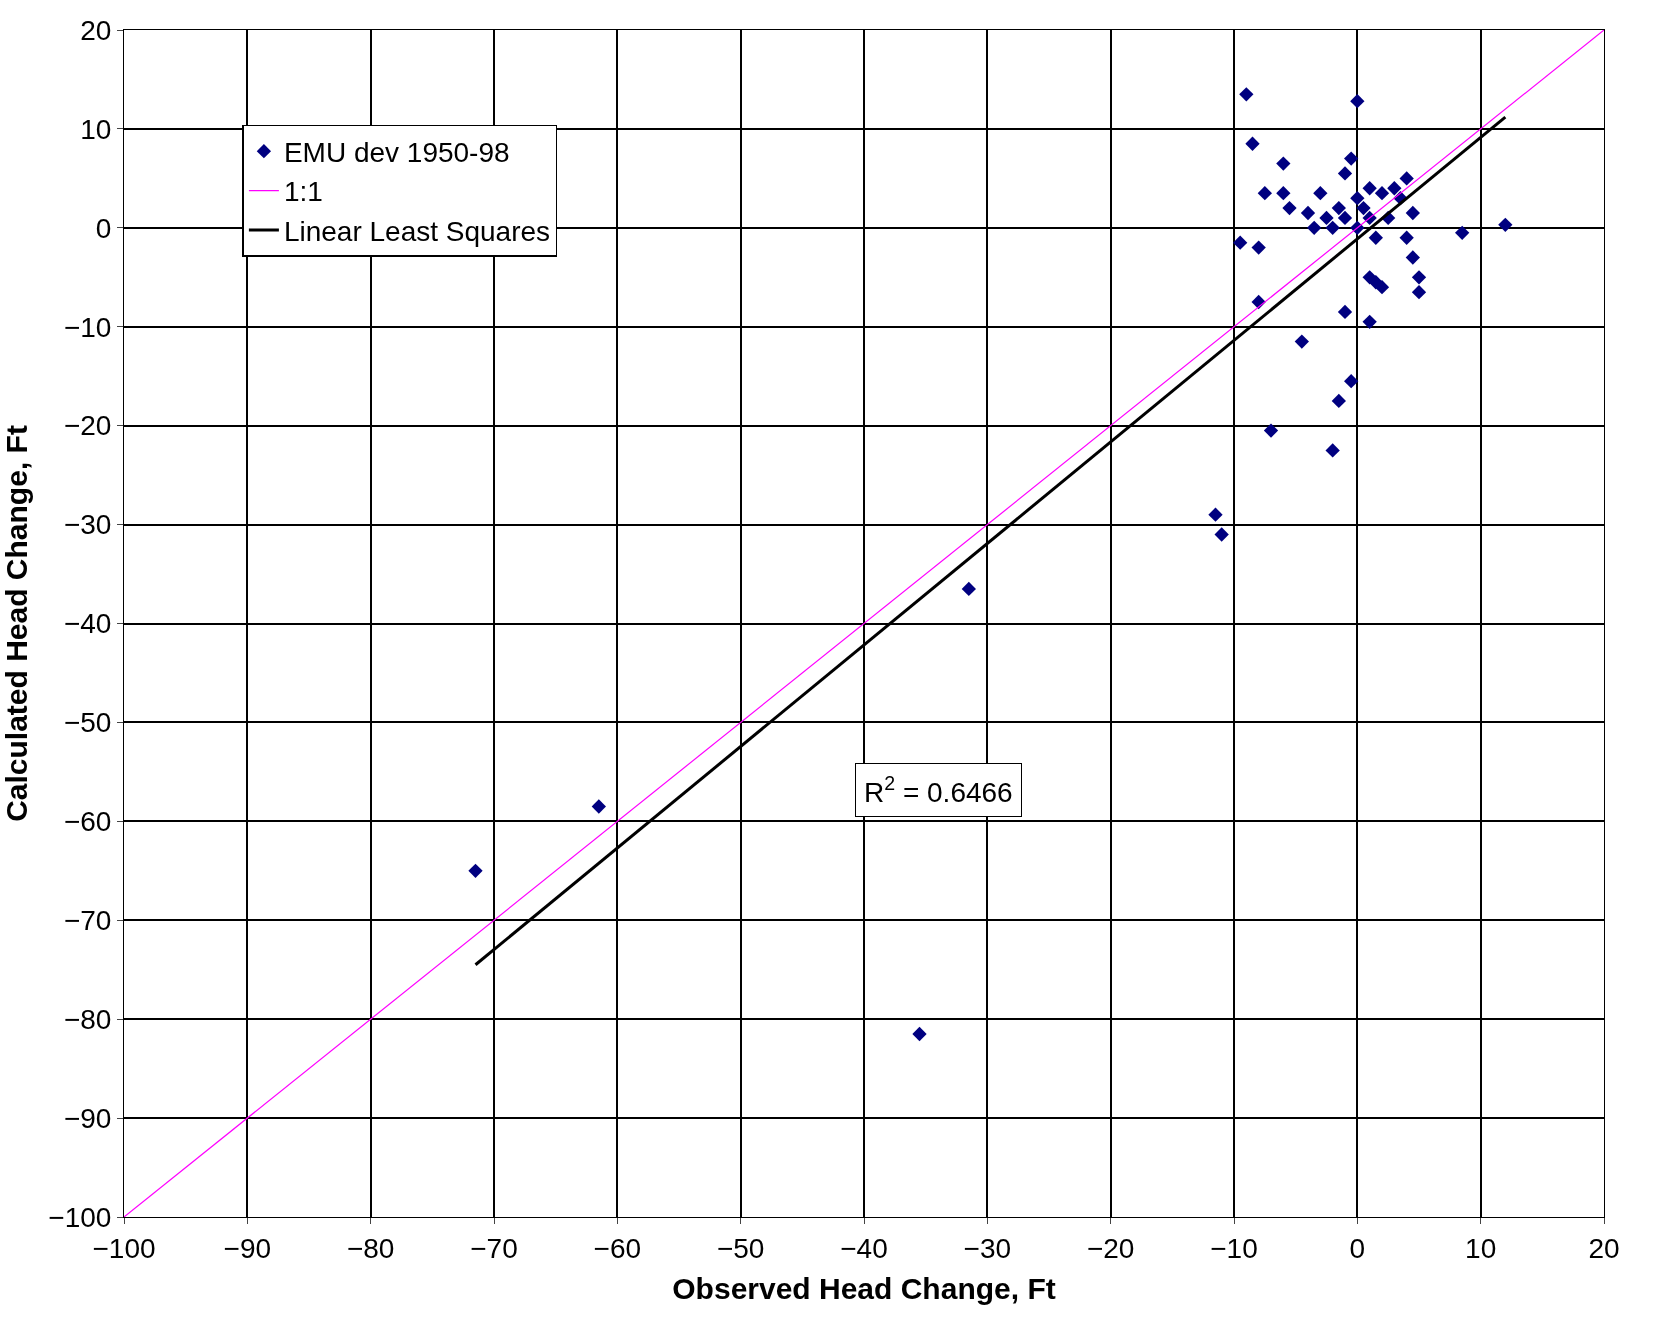 The width and height of the screenshot is (1664, 1327). Describe the element at coordinates (80, 1217) in the screenshot. I see `y-tick-label: −100` at that location.